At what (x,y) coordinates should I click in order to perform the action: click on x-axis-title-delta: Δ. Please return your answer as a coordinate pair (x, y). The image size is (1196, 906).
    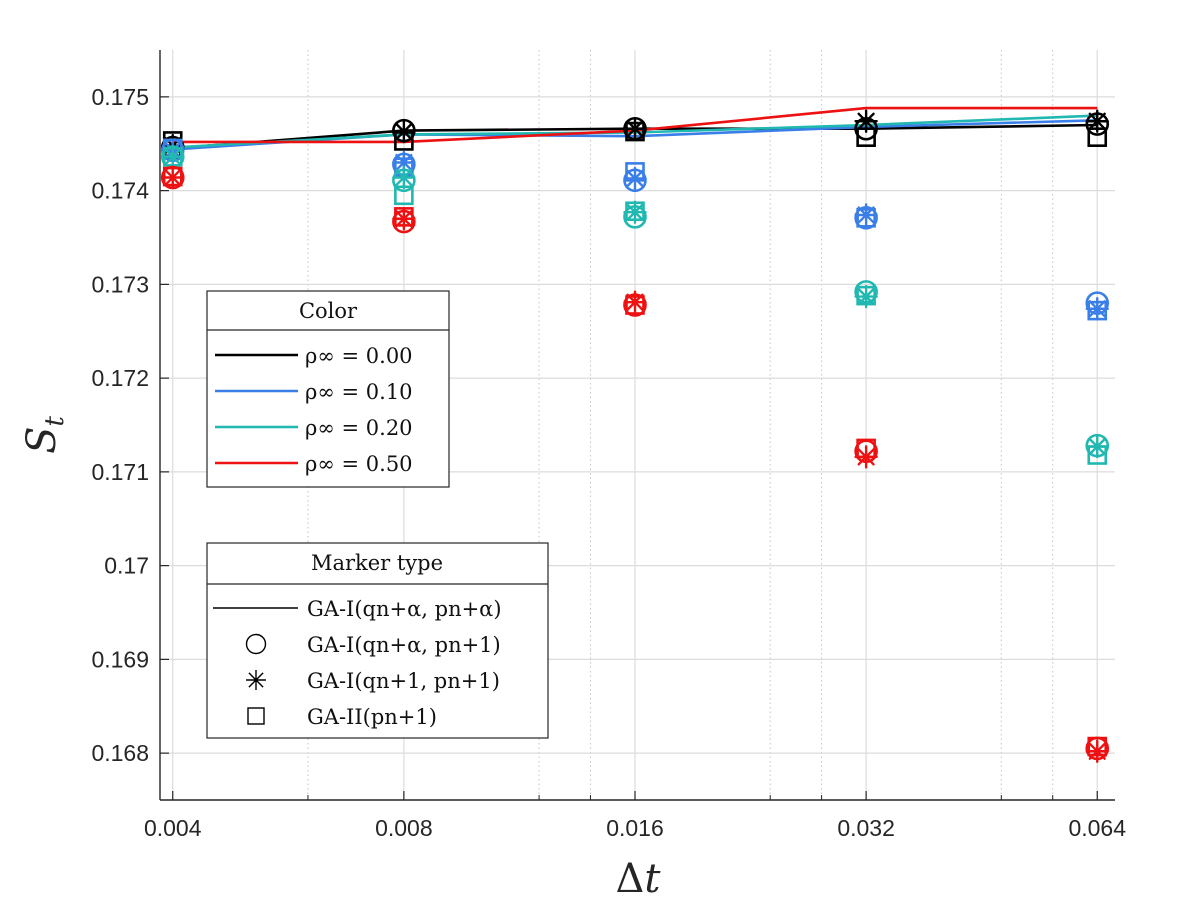
    Looking at the image, I should click on (630, 879).